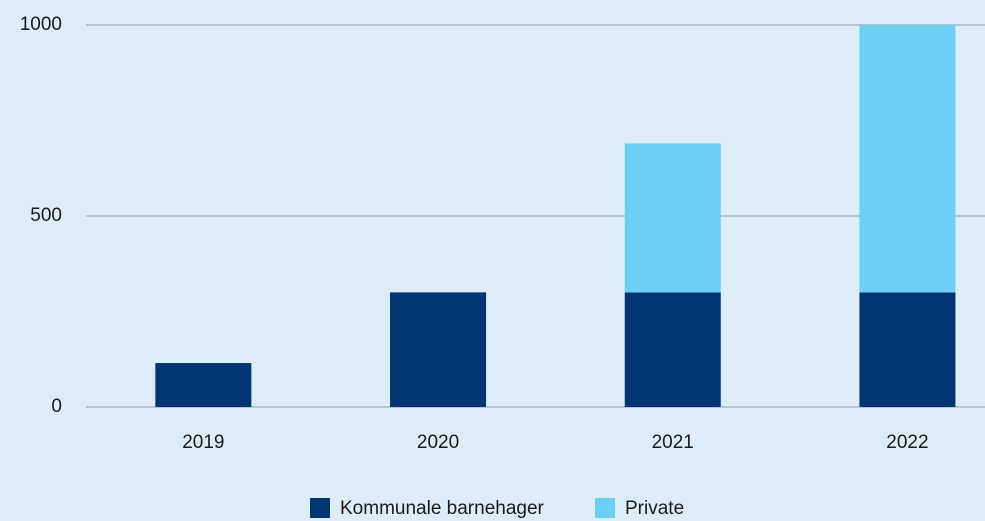 This screenshot has width=985, height=521. I want to click on x-tick-label: 2022, so click(907, 442).